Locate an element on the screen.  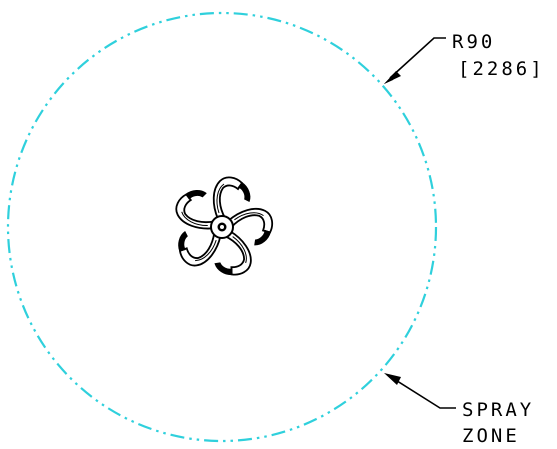
spray-zone-label-line1: SPRAY is located at coordinates (498, 410).